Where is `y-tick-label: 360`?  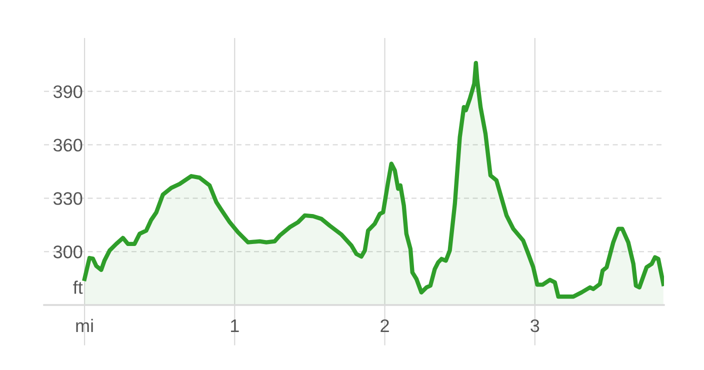
y-tick-label: 360 is located at coordinates (67, 145).